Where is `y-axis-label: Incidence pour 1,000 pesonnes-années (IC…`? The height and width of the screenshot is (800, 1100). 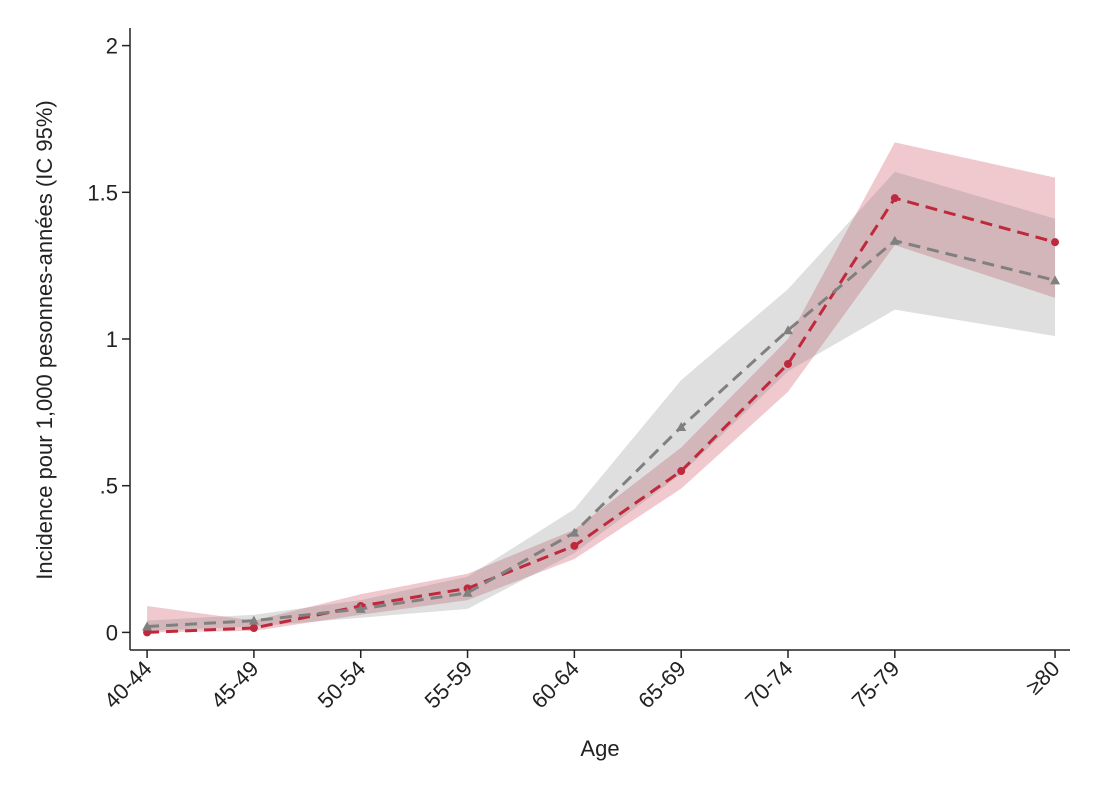
y-axis-label: Incidence pour 1,000 pesonnes-années (IC… is located at coordinates (44, 339).